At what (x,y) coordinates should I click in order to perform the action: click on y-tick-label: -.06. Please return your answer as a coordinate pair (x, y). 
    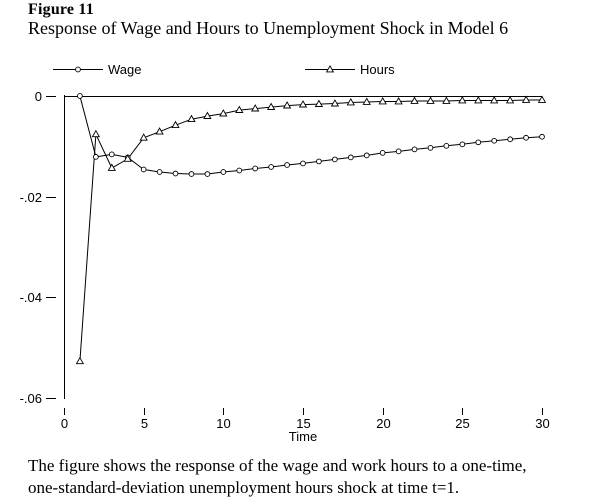
    Looking at the image, I should click on (31, 398).